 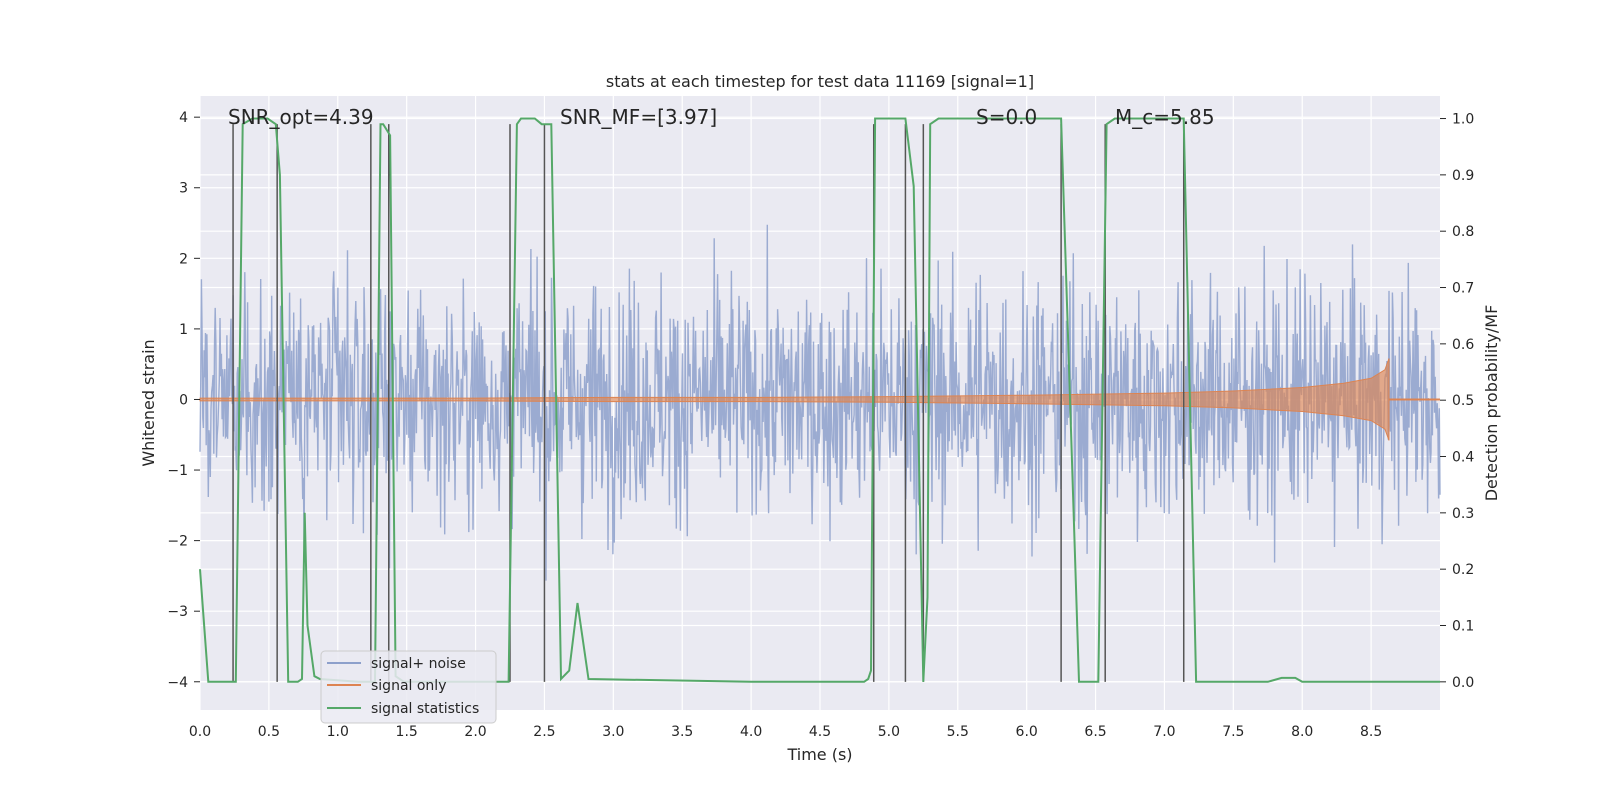 I want to click on legend-label-stats: signal statistics, so click(x=425, y=709).